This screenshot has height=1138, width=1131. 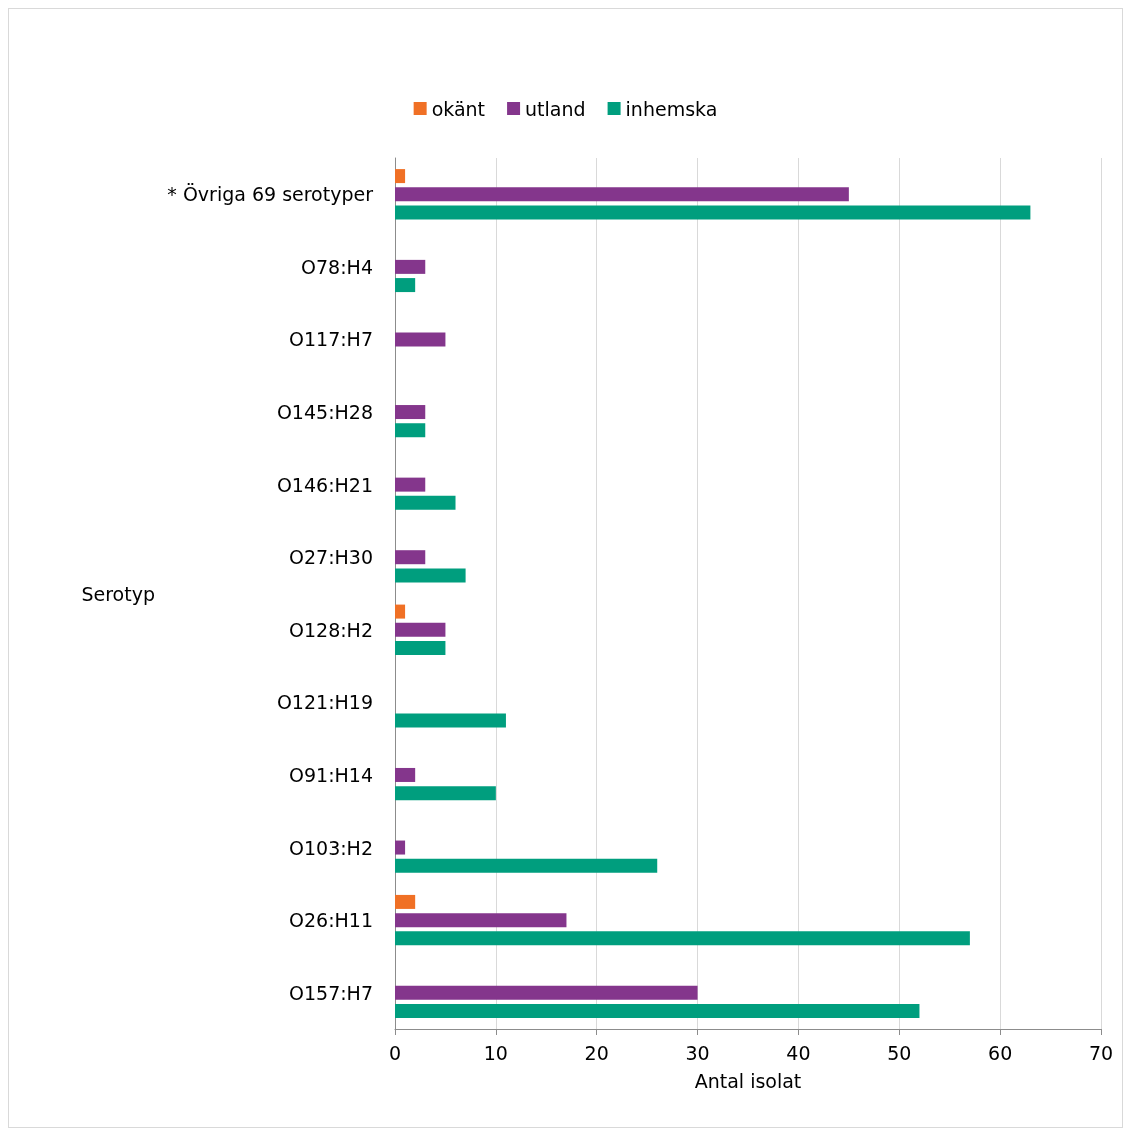 What do you see at coordinates (748, 1080) in the screenshot?
I see `x-axis-title: Antal isolat` at bounding box center [748, 1080].